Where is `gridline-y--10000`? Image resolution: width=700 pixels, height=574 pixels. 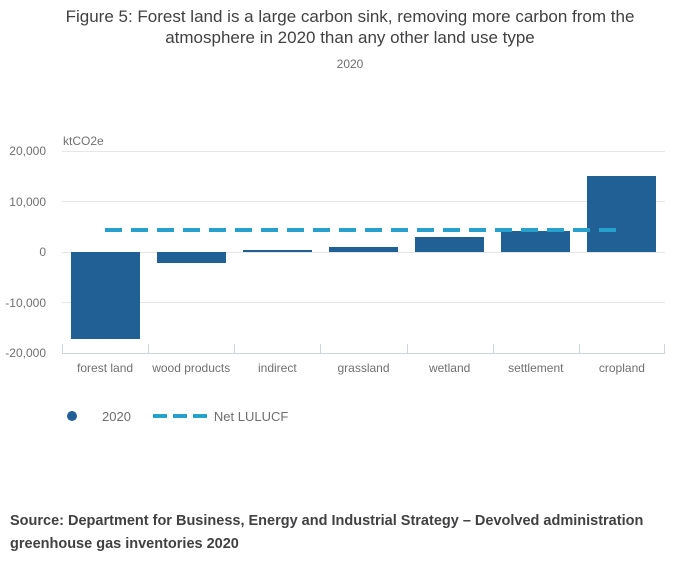 gridline-y--10000 is located at coordinates (363, 302).